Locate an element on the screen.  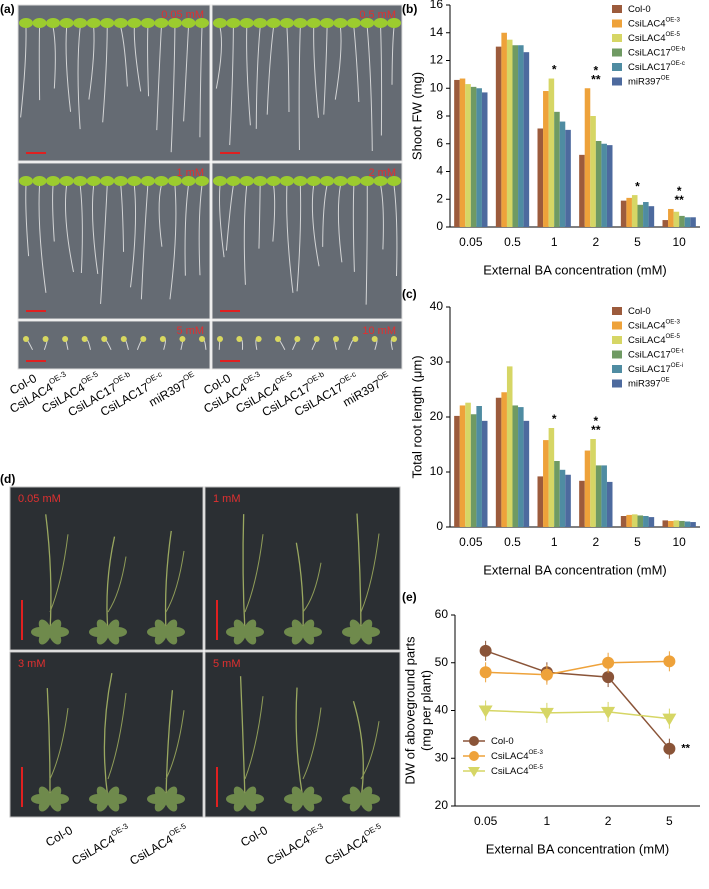
y-tick-label: 40 is located at coordinates (442, 710).